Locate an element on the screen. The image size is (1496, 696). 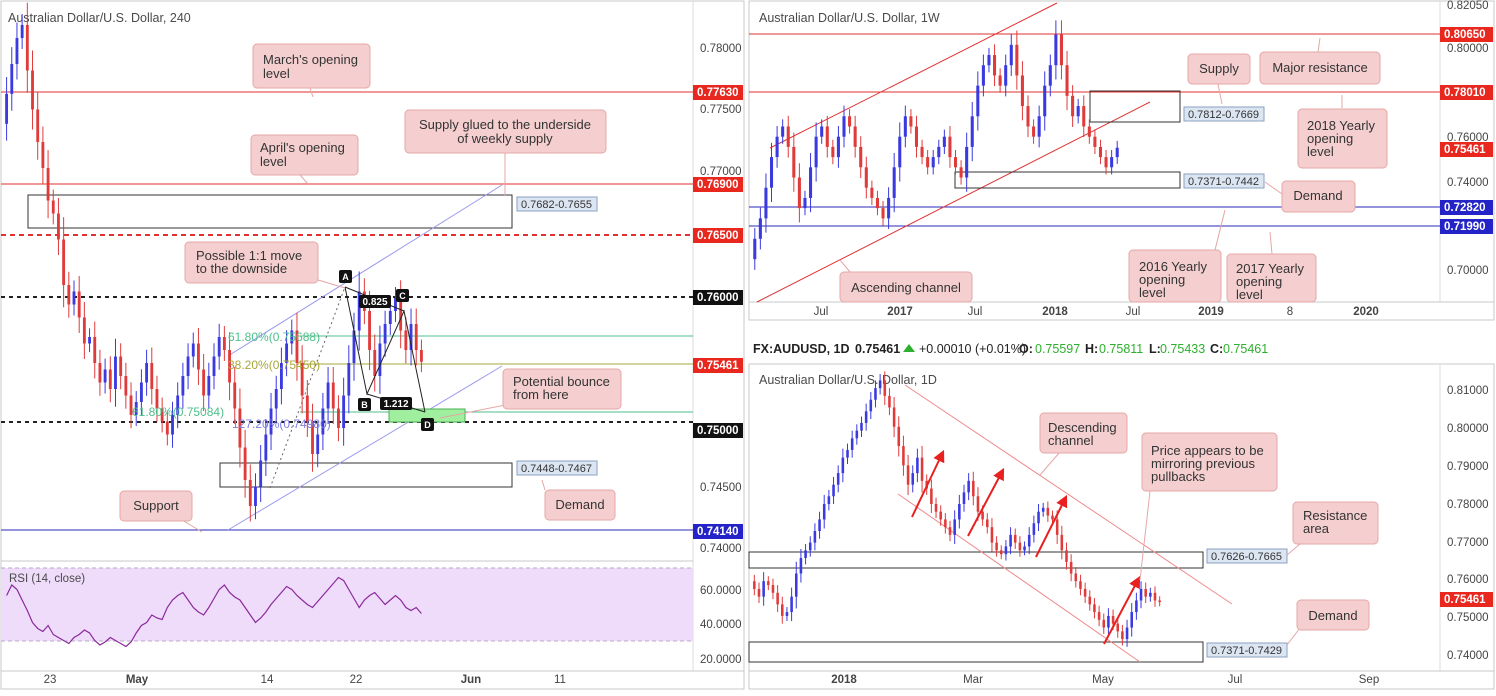
callout-bounce: Potential bounce from here is located at coordinates (562, 389).